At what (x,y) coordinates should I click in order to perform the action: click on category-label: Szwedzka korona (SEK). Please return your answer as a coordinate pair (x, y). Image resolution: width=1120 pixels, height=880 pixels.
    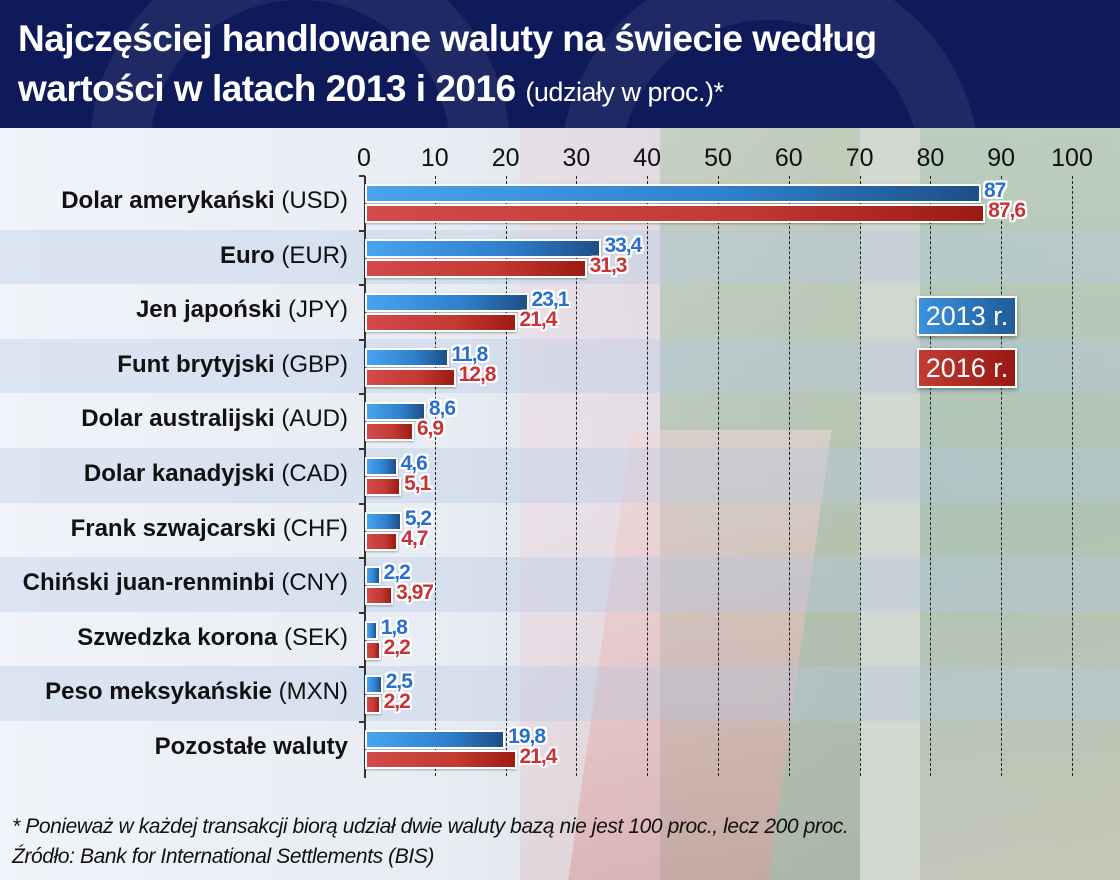
    Looking at the image, I should click on (212, 638).